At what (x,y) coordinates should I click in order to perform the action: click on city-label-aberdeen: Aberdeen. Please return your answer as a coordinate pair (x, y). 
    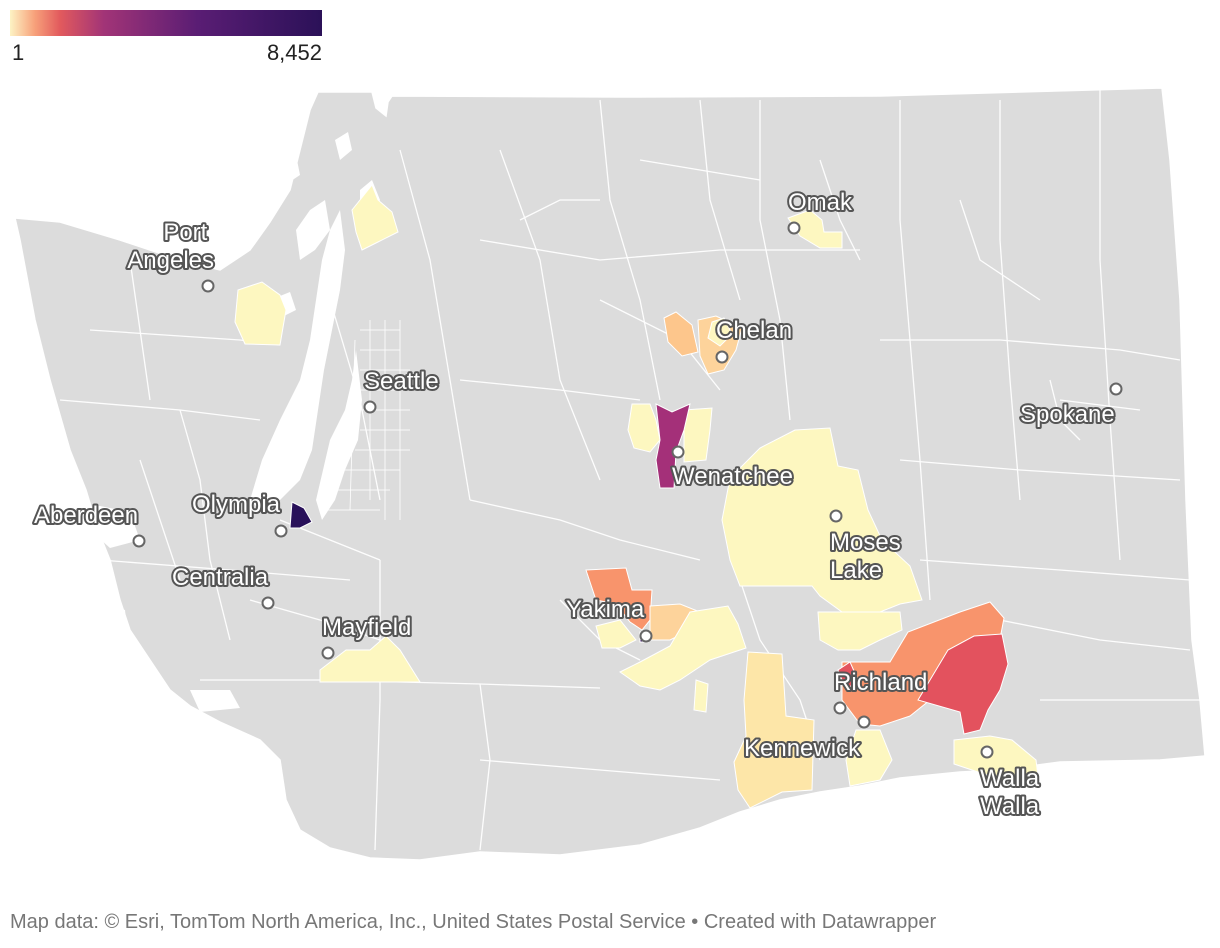
    Looking at the image, I should click on (86, 515).